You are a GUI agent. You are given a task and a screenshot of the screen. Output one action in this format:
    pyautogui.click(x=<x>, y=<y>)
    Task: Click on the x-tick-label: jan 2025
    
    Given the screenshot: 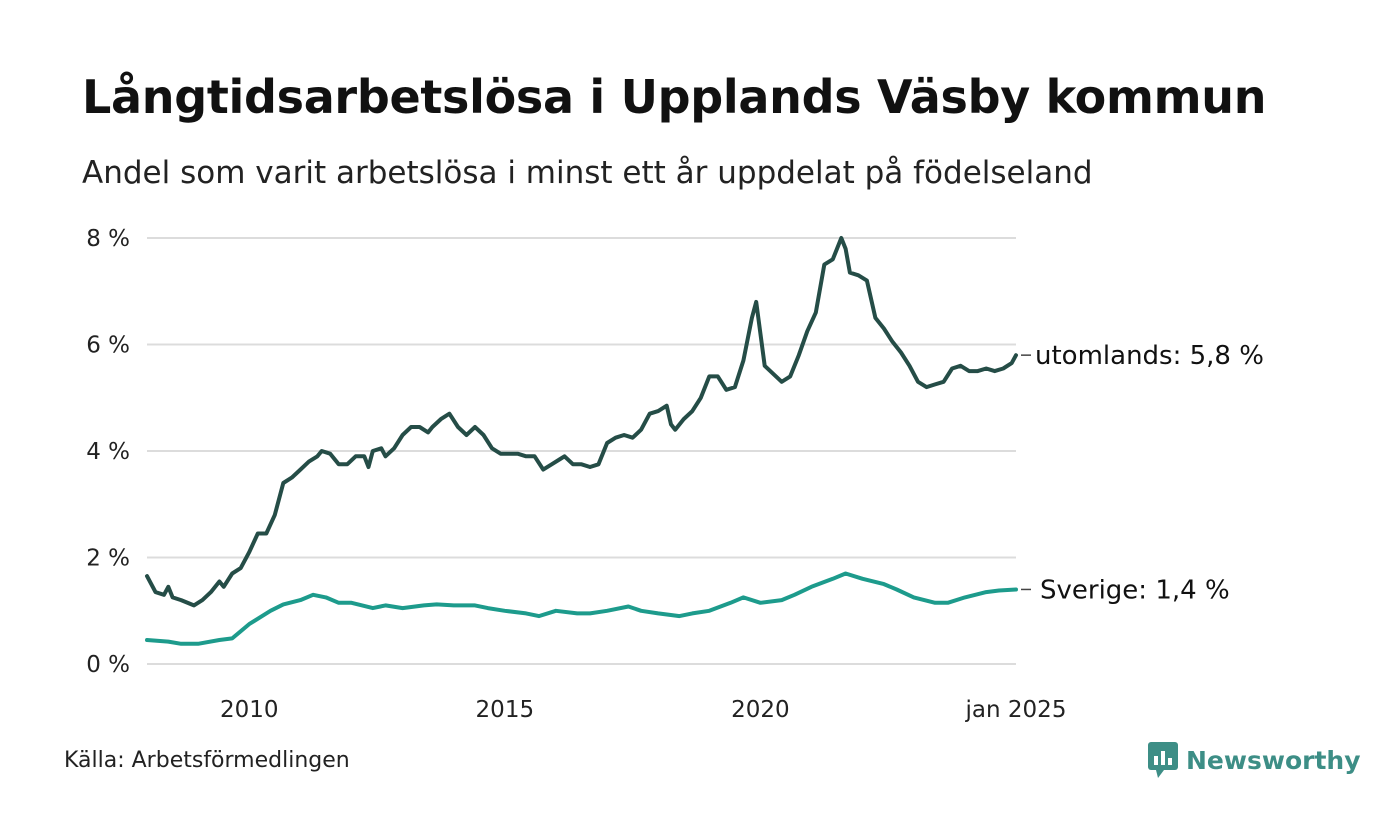 What is the action you would take?
    pyautogui.click(x=1016, y=710)
    